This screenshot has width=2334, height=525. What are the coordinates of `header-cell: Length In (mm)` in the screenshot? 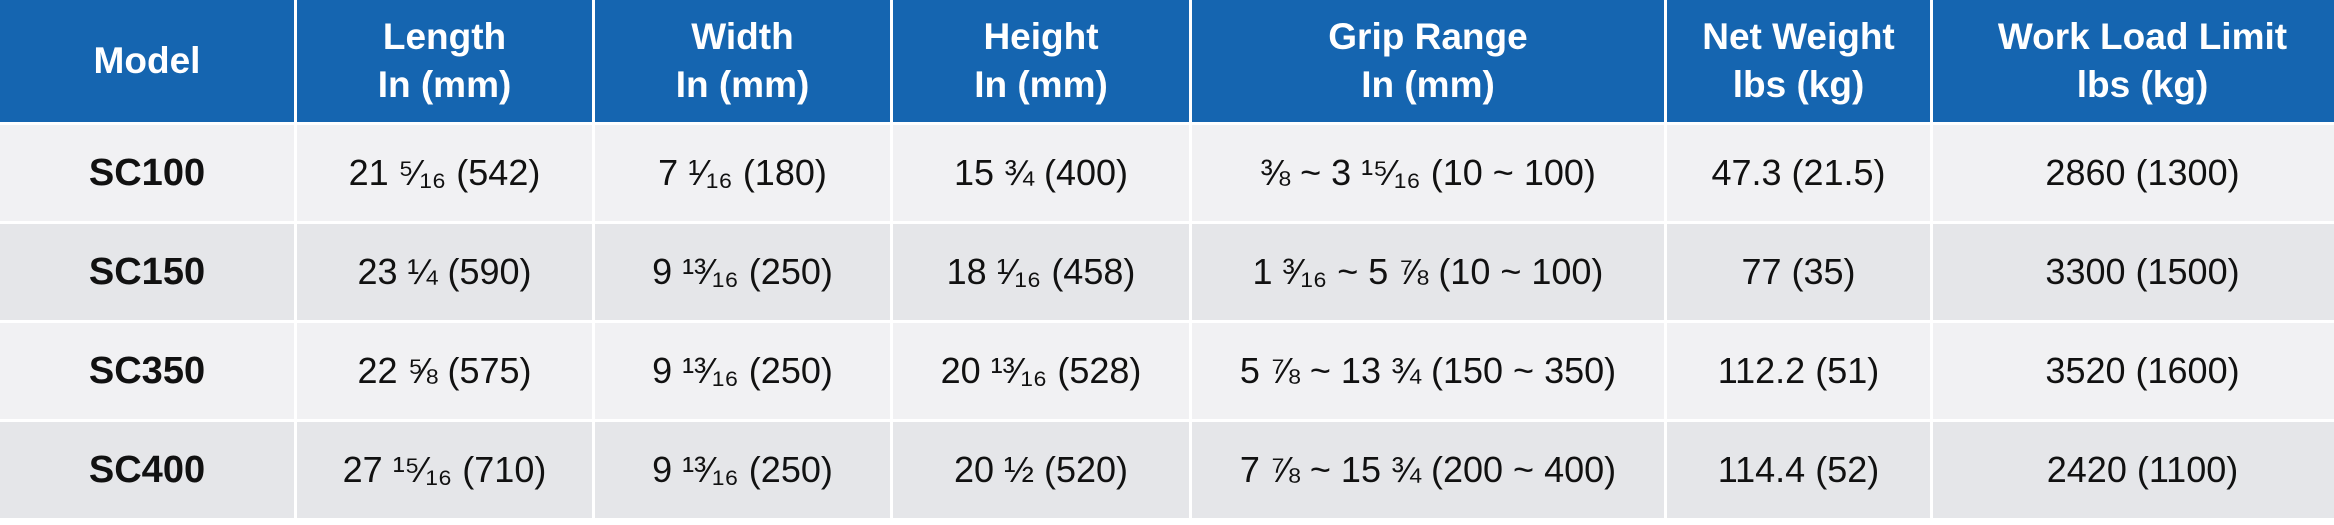 It's located at (444, 61).